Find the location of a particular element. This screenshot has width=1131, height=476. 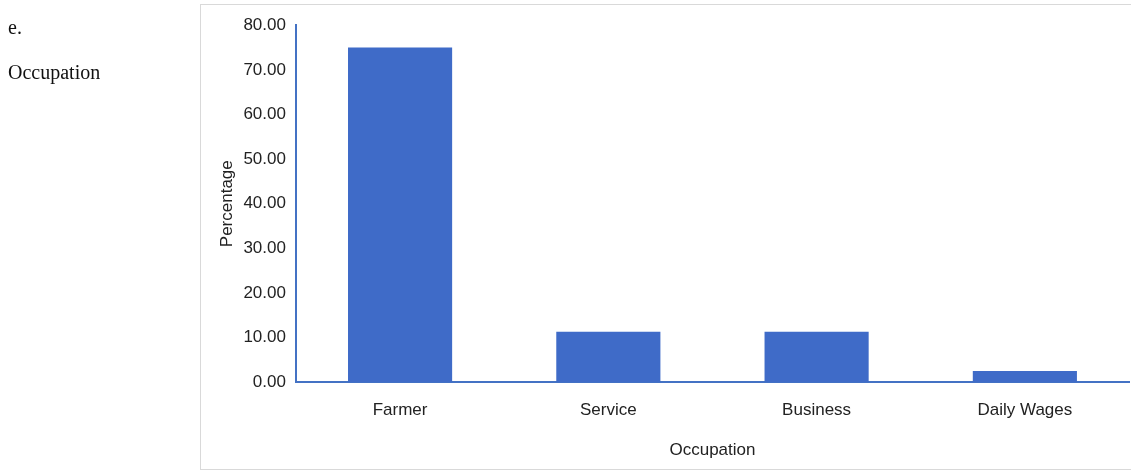

y-tick-label: 20.00 is located at coordinates (264, 292).